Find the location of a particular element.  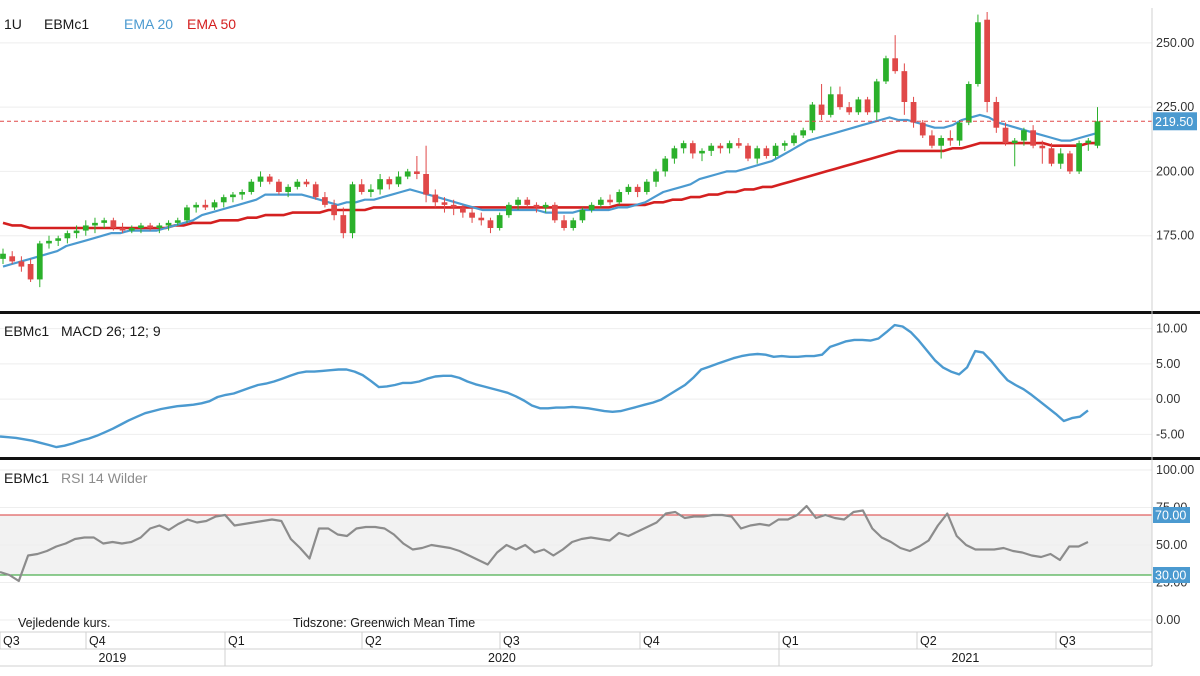

ema50-legend: EMA 50 is located at coordinates (211, 24).